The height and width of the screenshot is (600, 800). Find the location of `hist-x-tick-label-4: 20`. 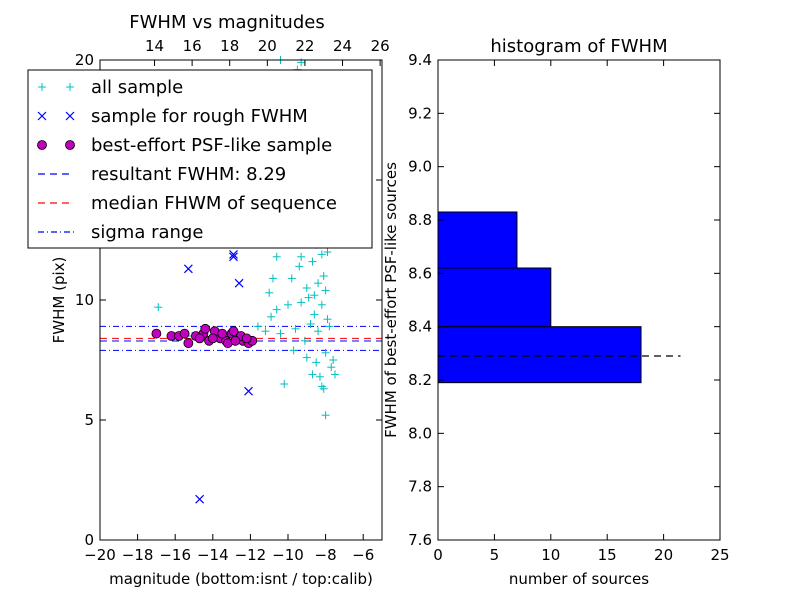

hist-x-tick-label-4: 20 is located at coordinates (663, 555).